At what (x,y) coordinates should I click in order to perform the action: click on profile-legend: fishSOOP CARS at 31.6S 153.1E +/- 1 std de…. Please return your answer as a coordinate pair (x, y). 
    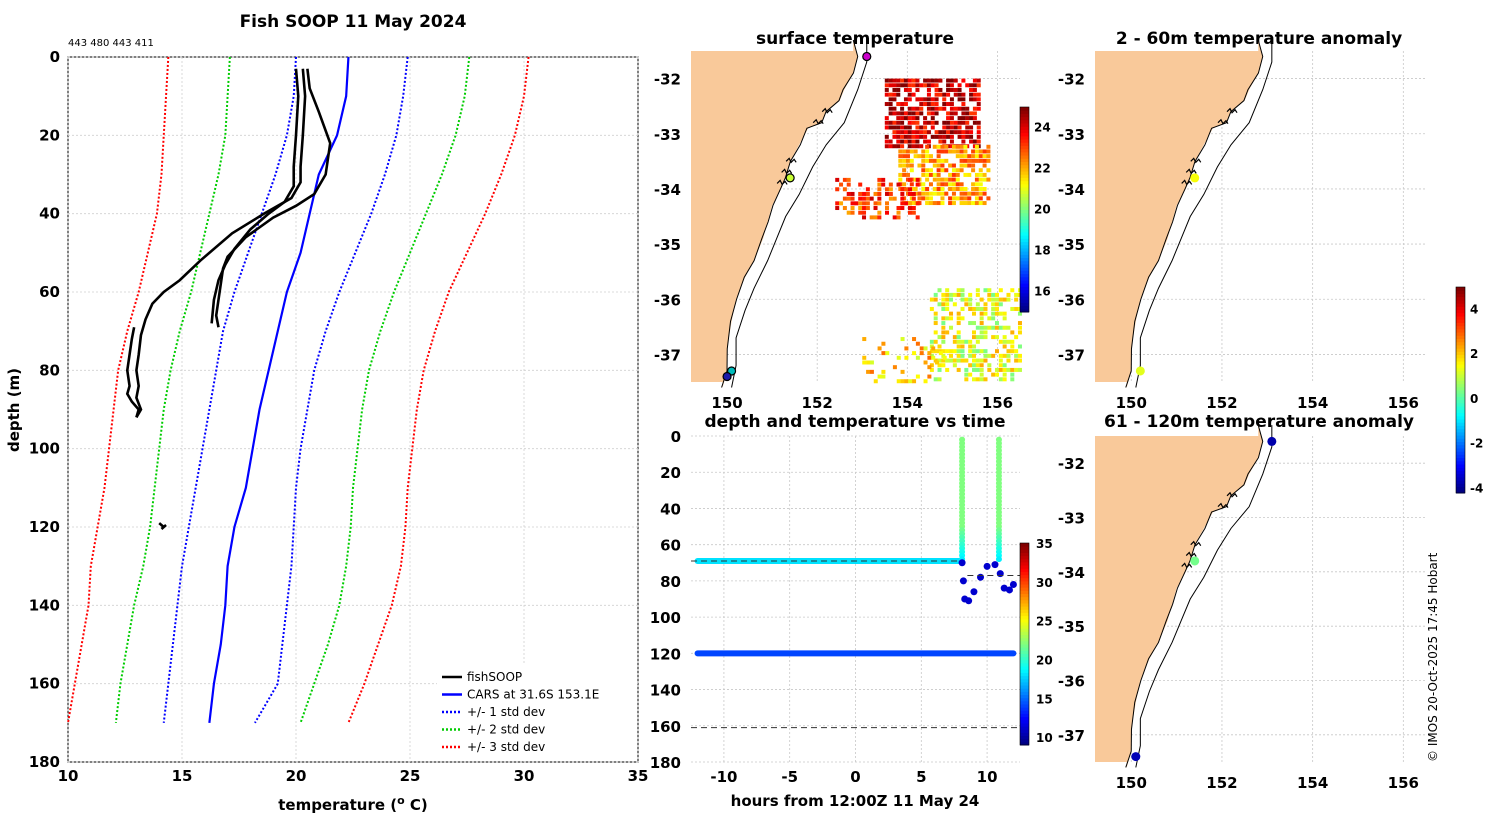
    Looking at the image, I should click on (537, 712).